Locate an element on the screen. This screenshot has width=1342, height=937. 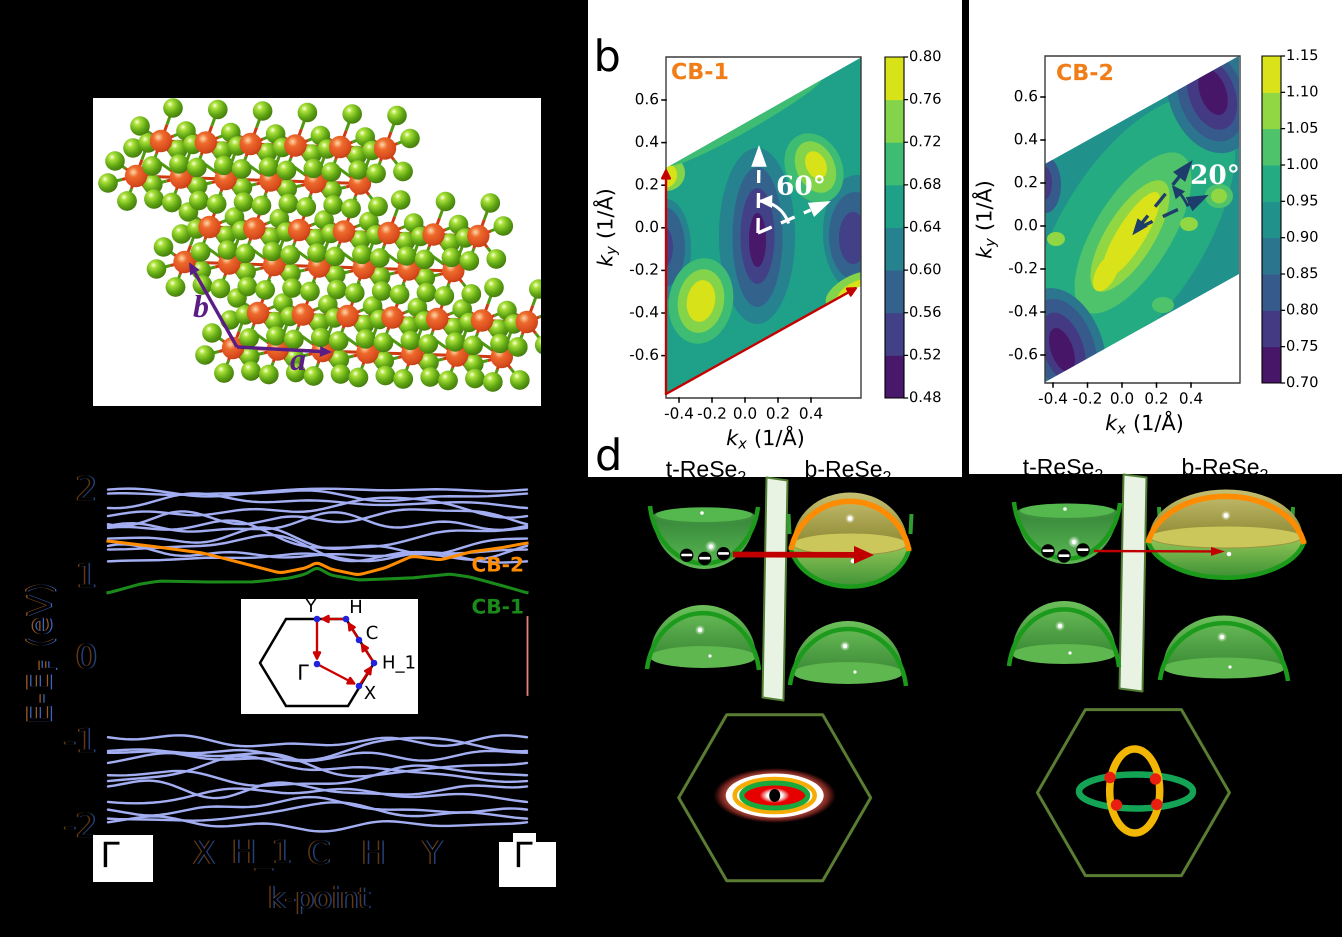
svg-text: b is located at coordinates (201, 306).